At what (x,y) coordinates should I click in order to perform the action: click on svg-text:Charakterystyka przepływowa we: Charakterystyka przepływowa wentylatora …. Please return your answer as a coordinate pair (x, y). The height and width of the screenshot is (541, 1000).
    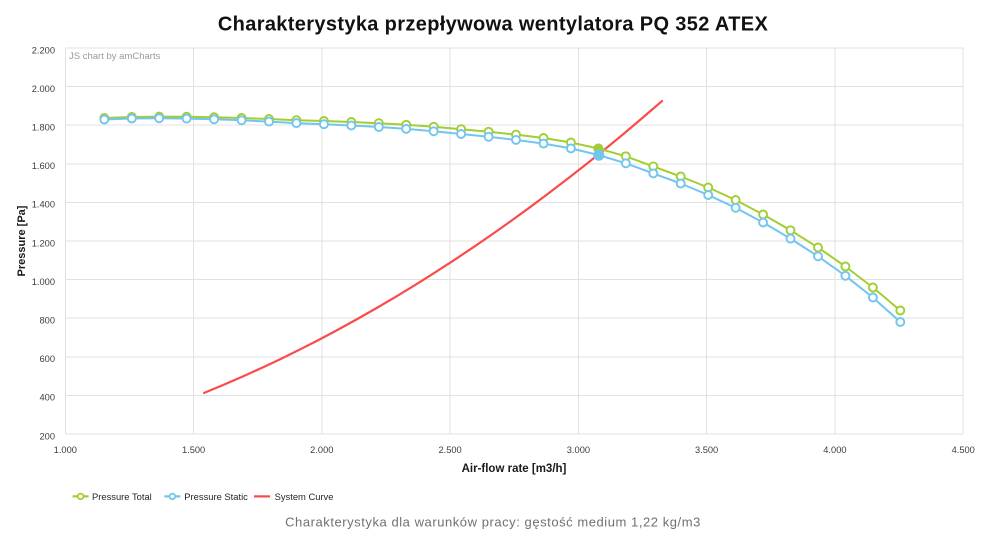
    Looking at the image, I should click on (493, 25).